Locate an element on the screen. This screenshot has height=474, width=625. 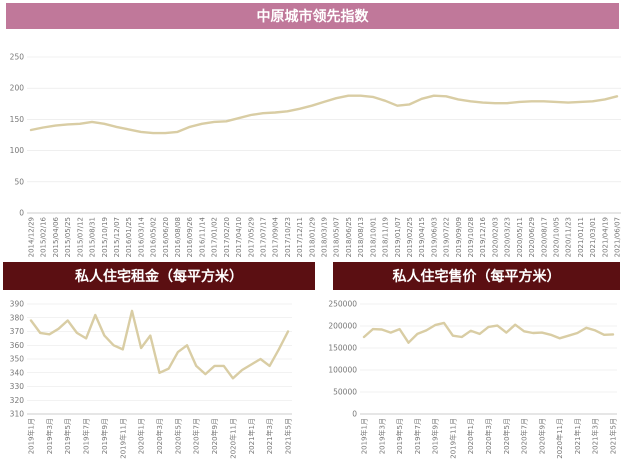
x-tick-label: 2016/03/14 is located at coordinates (141, 236).